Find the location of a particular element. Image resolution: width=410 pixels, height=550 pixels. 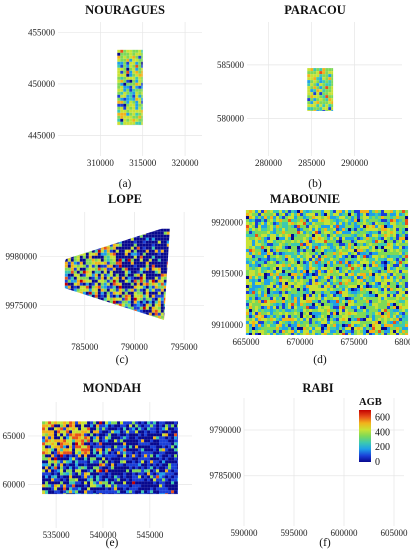

y-tick-label: 9920000 is located at coordinates (228, 222).